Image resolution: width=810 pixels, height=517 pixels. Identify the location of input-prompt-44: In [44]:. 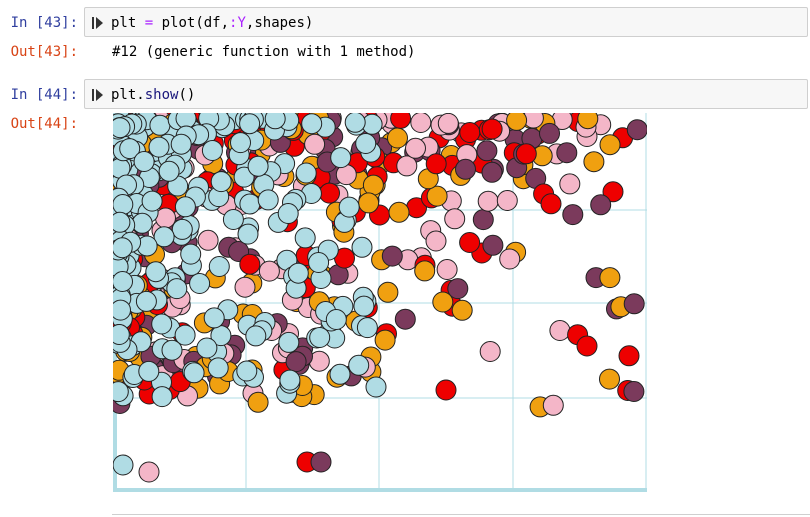
(44, 95).